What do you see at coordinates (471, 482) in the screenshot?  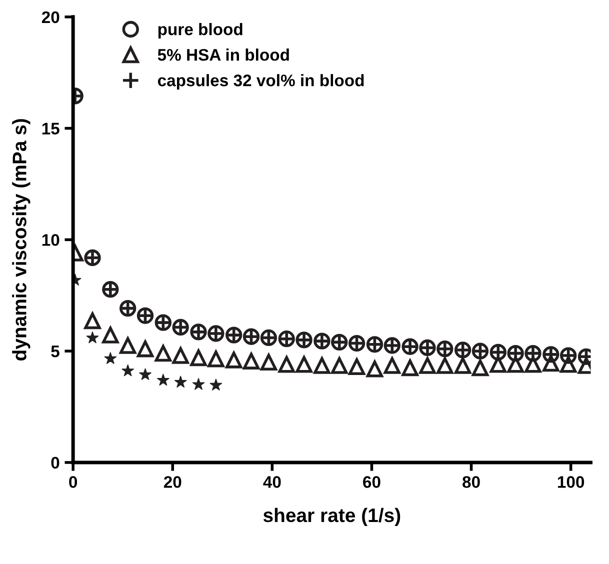 I see `x-tick-label: 80` at bounding box center [471, 482].